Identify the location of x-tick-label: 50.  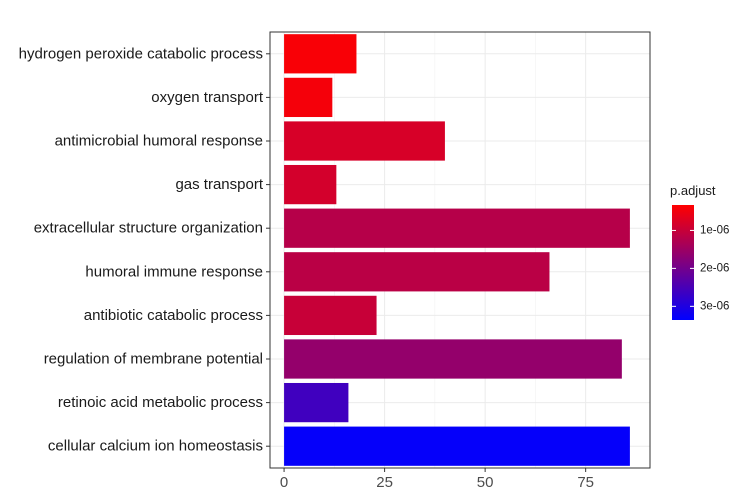
(485, 482).